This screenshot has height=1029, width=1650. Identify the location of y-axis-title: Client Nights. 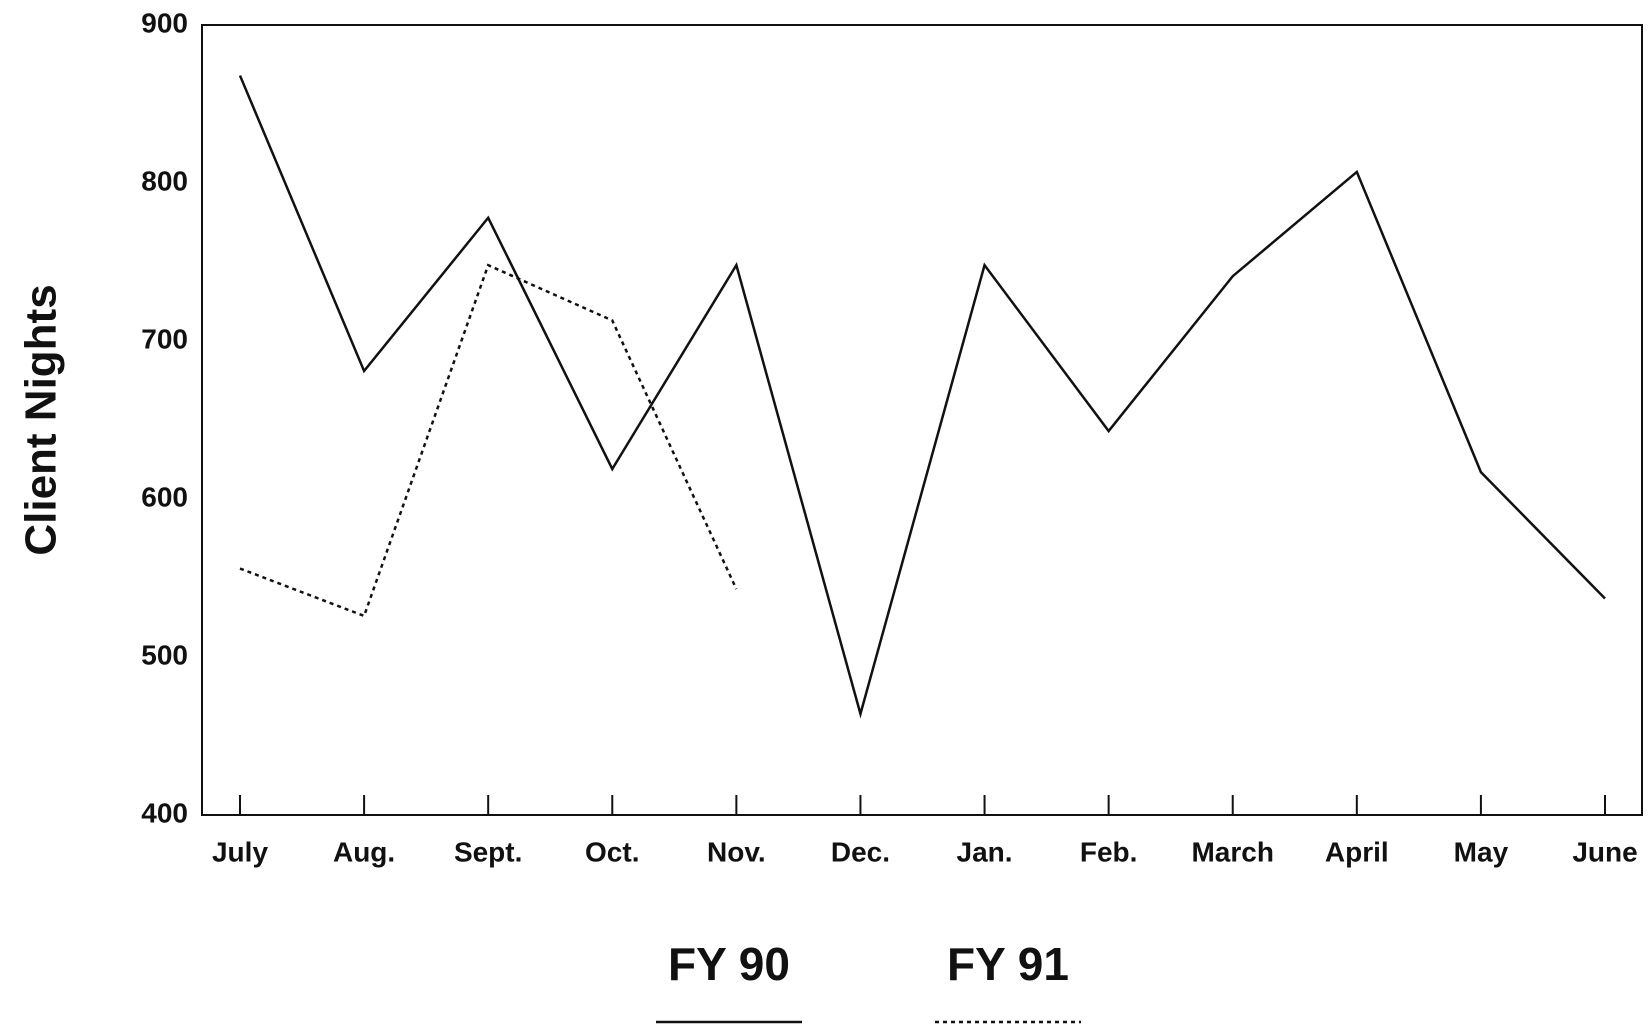
(41, 419).